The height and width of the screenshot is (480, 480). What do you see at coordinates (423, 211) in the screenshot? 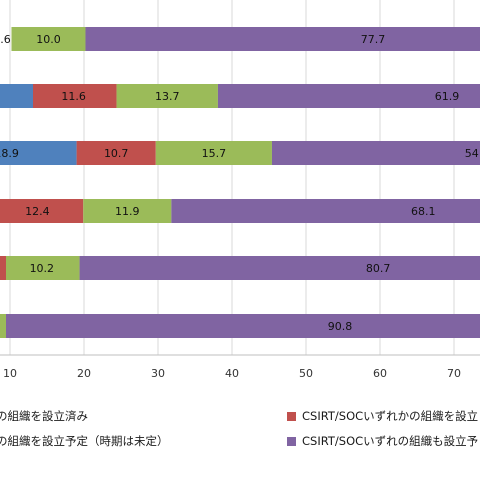
I see `data-label: 68.1` at bounding box center [423, 211].